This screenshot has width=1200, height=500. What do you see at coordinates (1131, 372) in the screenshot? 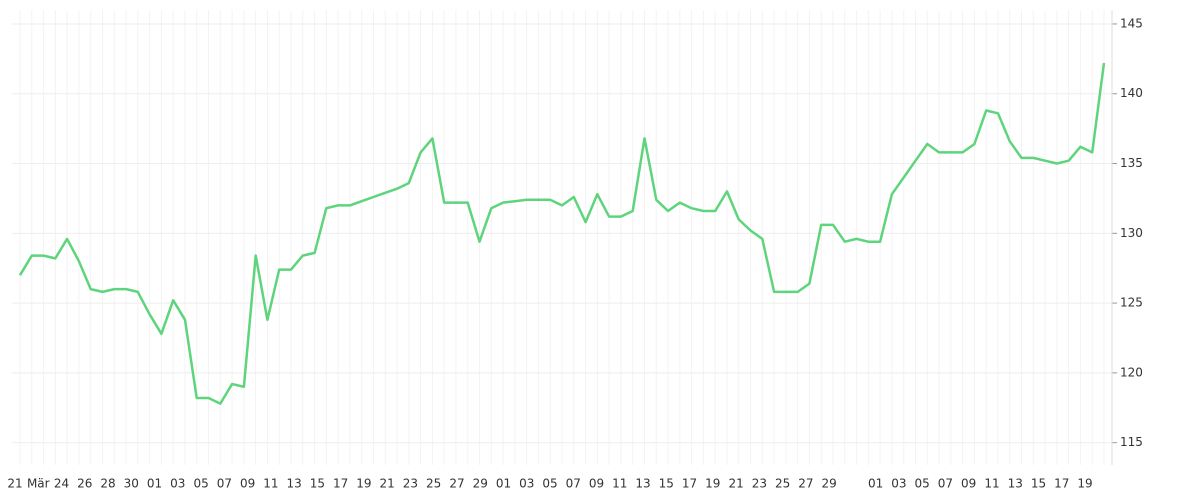
I see `y-tick-label: 120` at bounding box center [1131, 372].